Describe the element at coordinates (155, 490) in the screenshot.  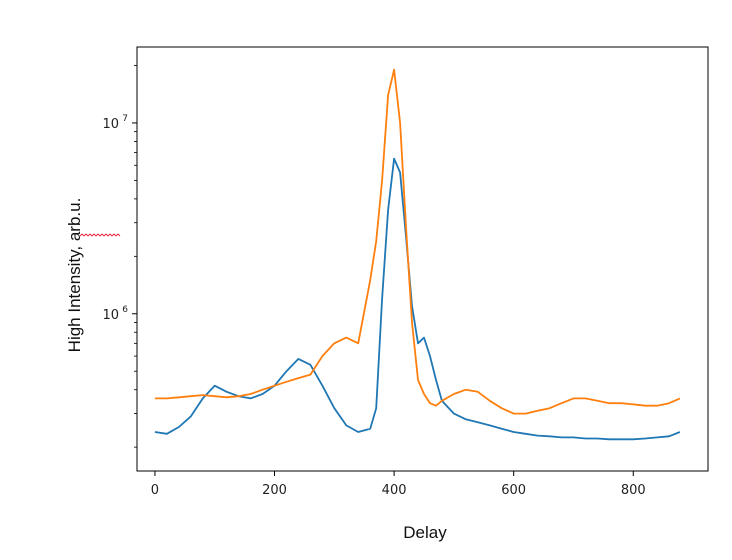
I see `x-tick-label: 0` at that location.